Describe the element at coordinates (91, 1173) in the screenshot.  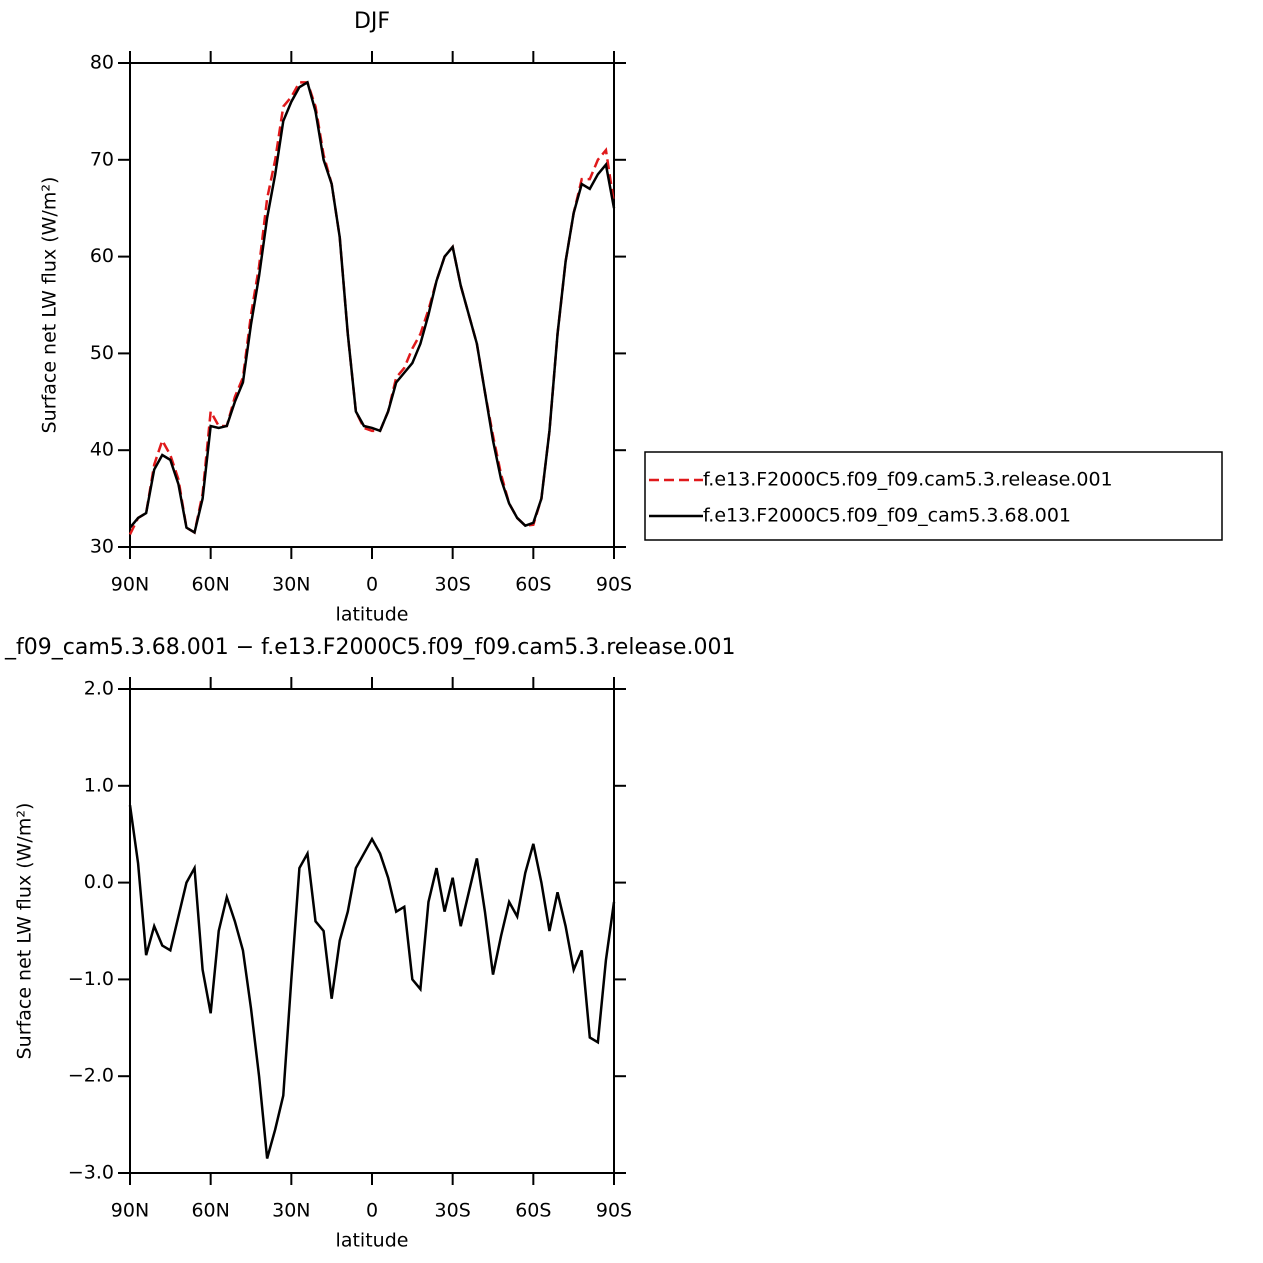
I see `y-tick-label: −3.0` at that location.